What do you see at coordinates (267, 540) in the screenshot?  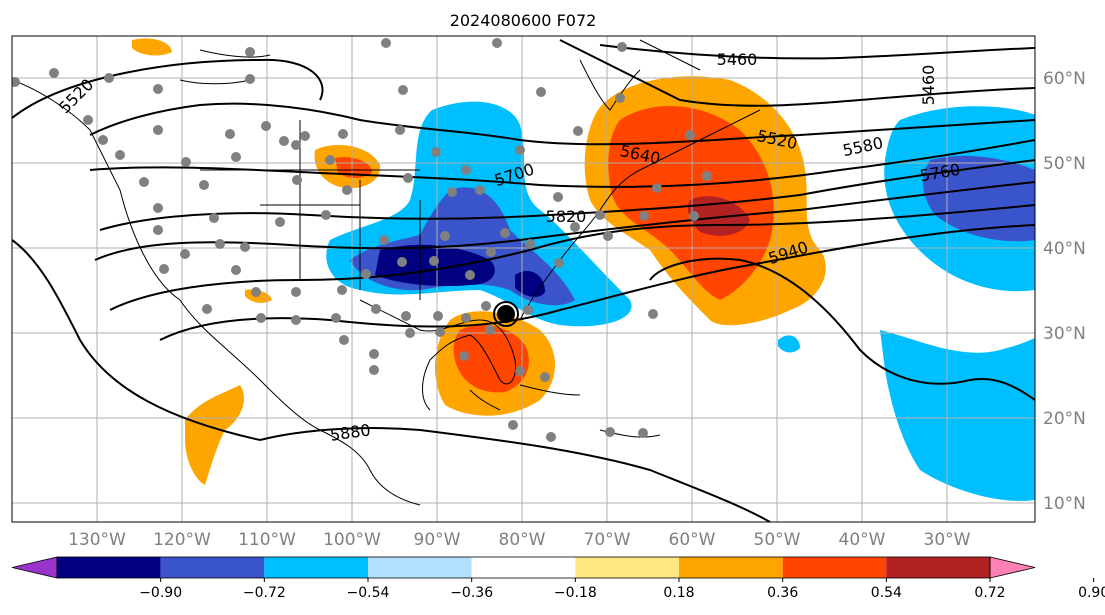 I see `lon-label-110w: 110°W` at bounding box center [267, 540].